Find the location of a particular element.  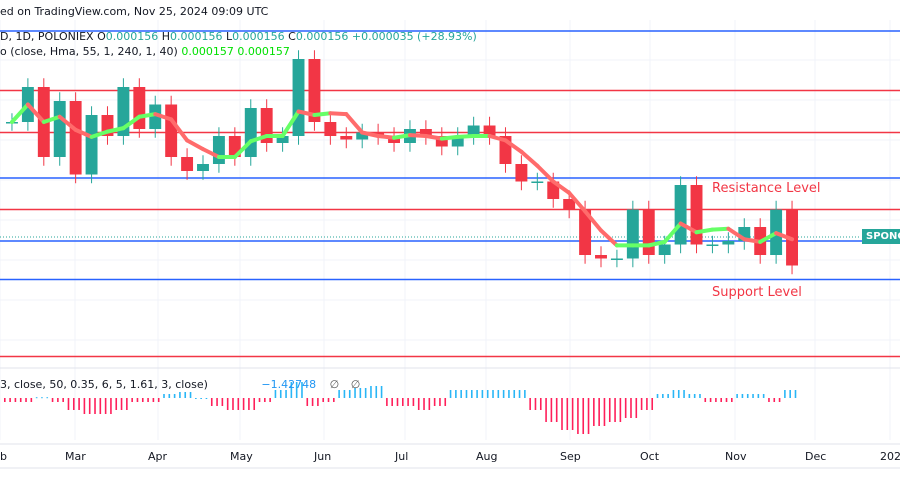

x-tick-label: Dec is located at coordinates (816, 456).